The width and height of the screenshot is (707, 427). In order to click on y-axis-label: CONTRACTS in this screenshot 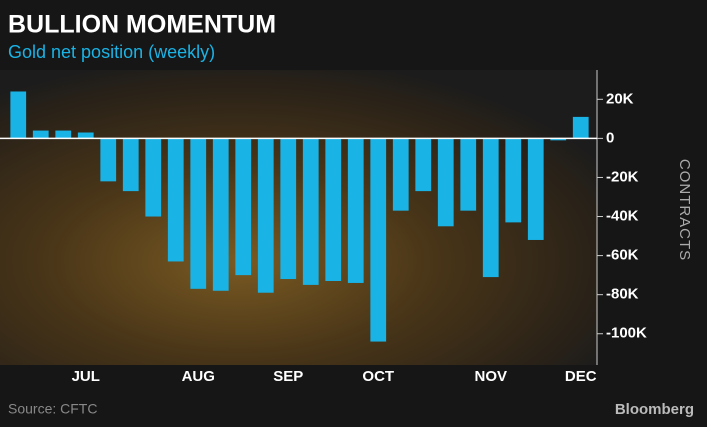, I will do `click(684, 210)`.